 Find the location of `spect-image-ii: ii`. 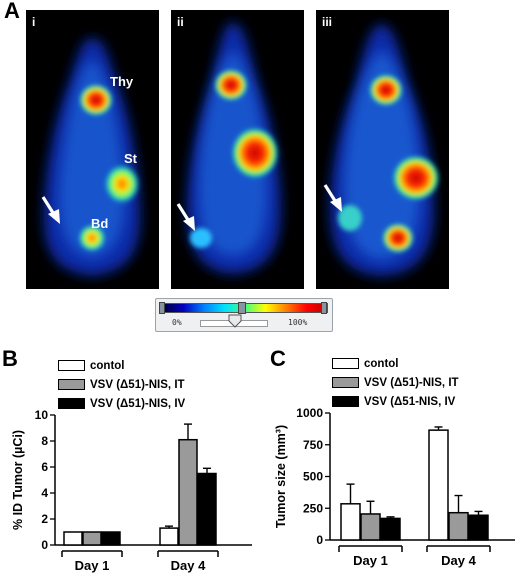

spect-image-ii: ii is located at coordinates (237, 149).